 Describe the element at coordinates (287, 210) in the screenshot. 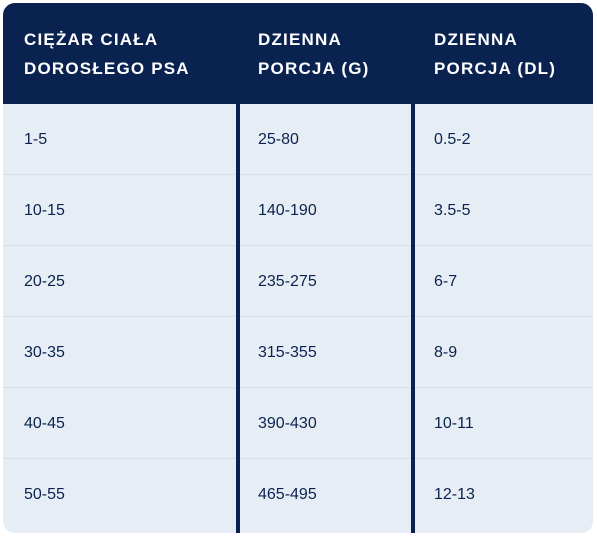

I see `cell-portion-grams: 140-190` at that location.